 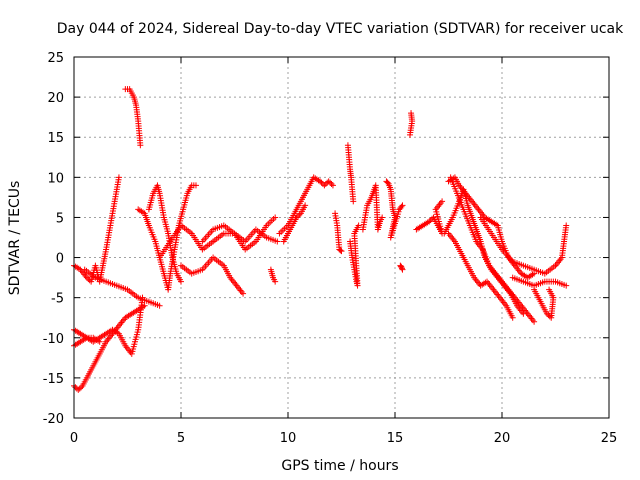 I want to click on y-tick-label: 15, so click(x=55, y=138).